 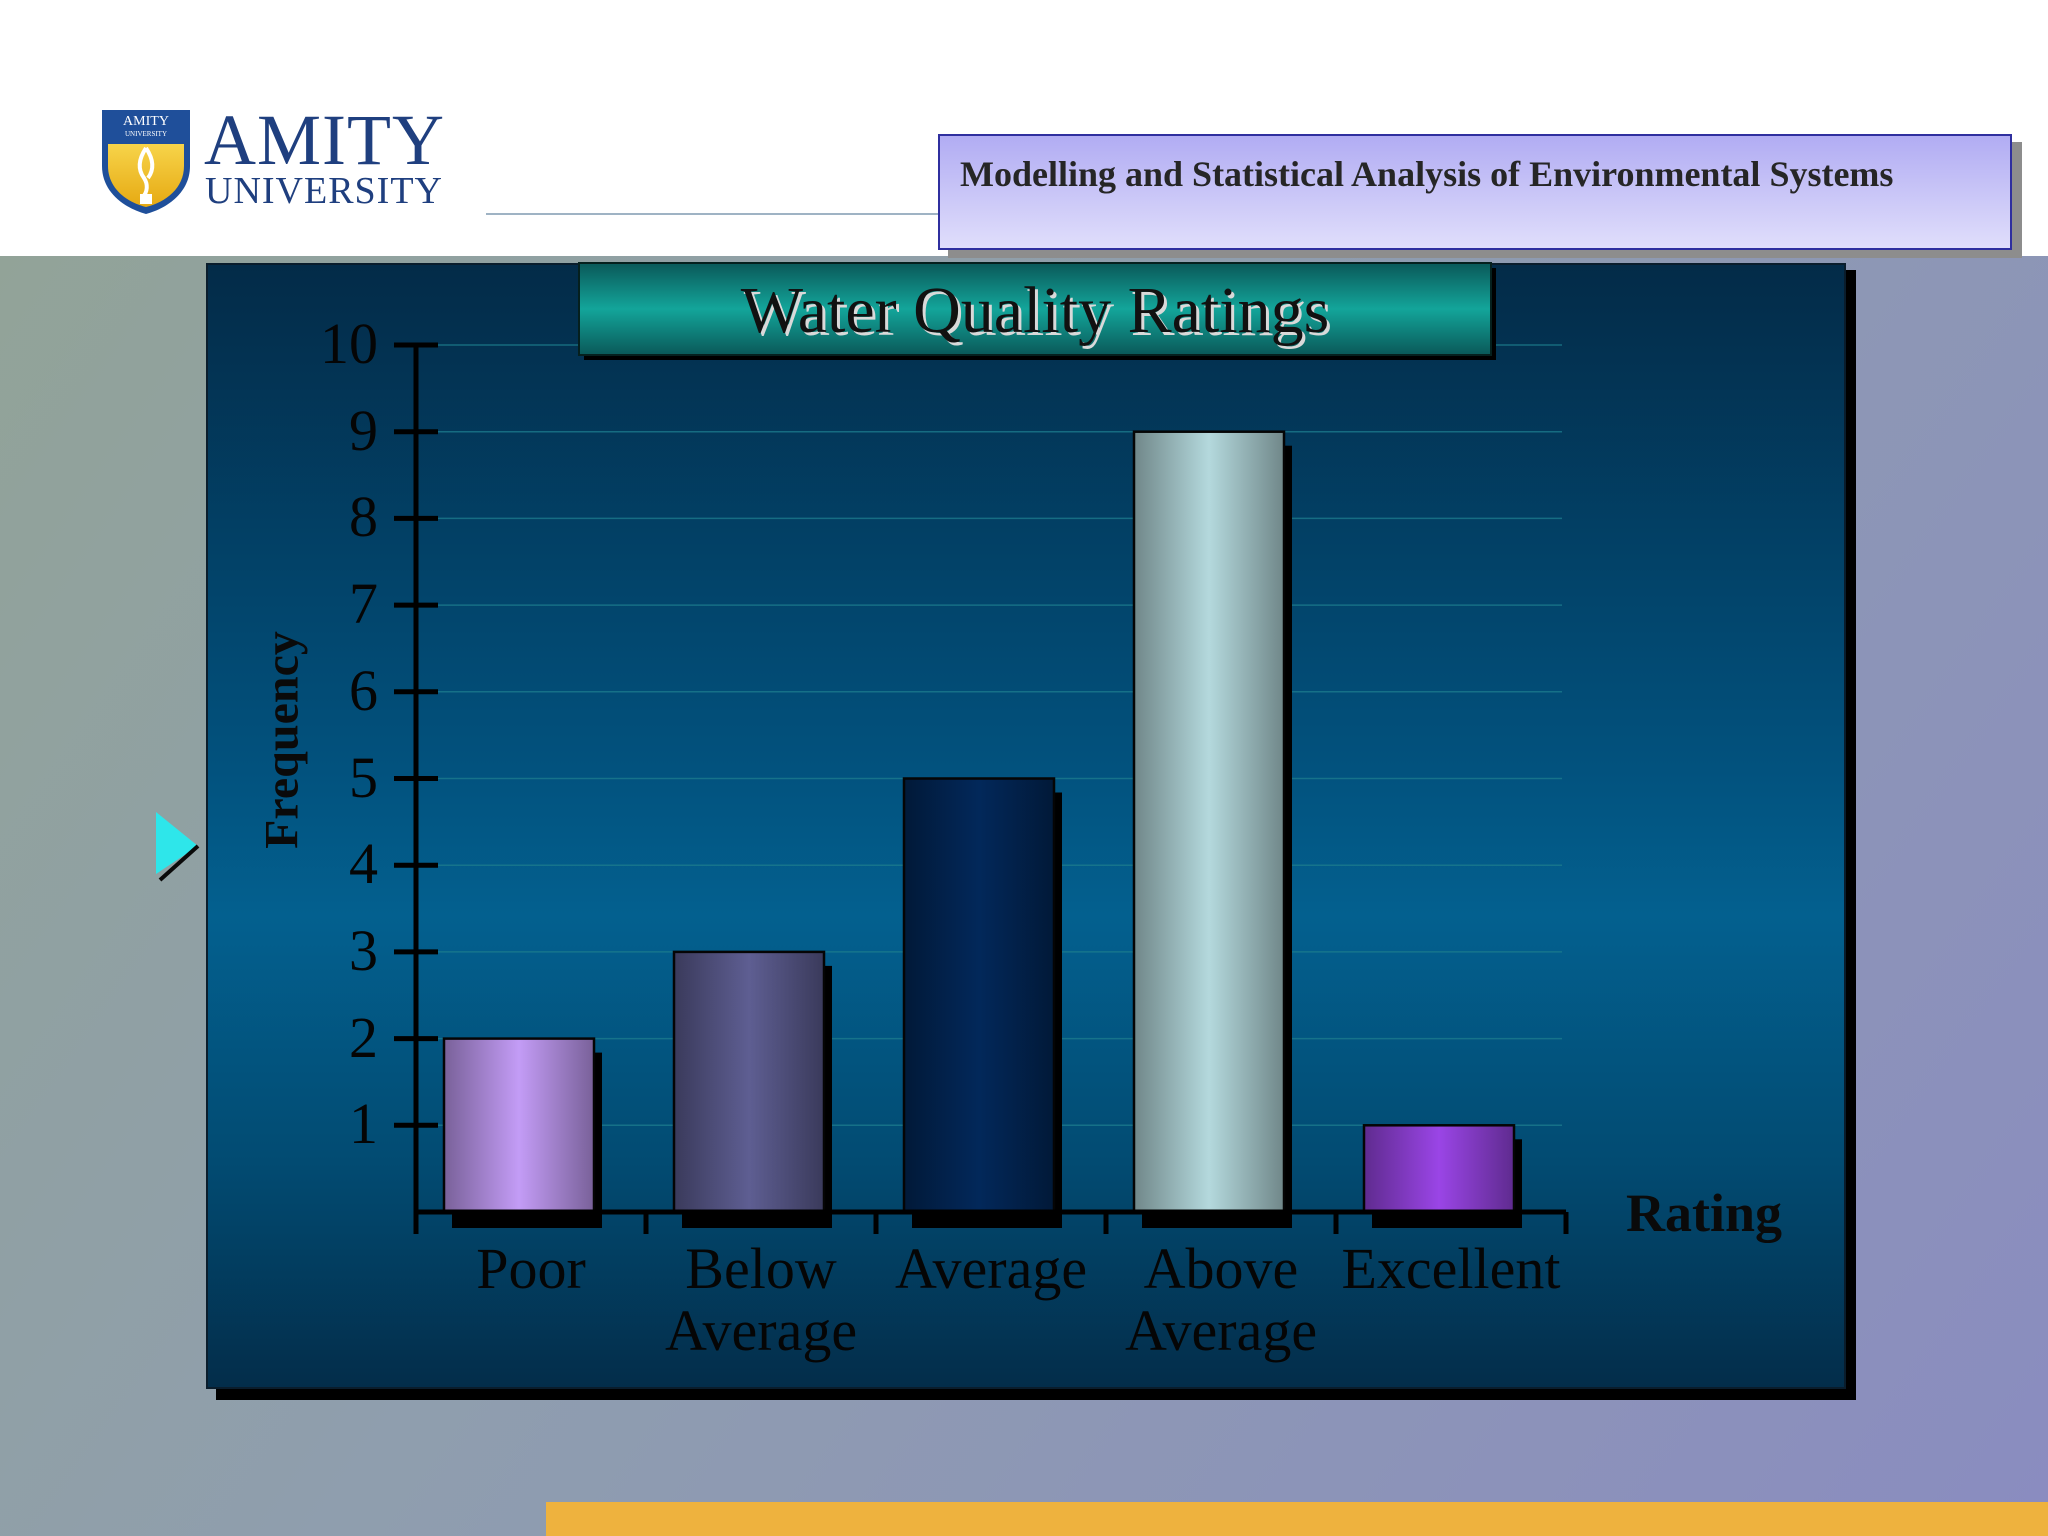 I want to click on bar-poor, so click(x=519, y=1125).